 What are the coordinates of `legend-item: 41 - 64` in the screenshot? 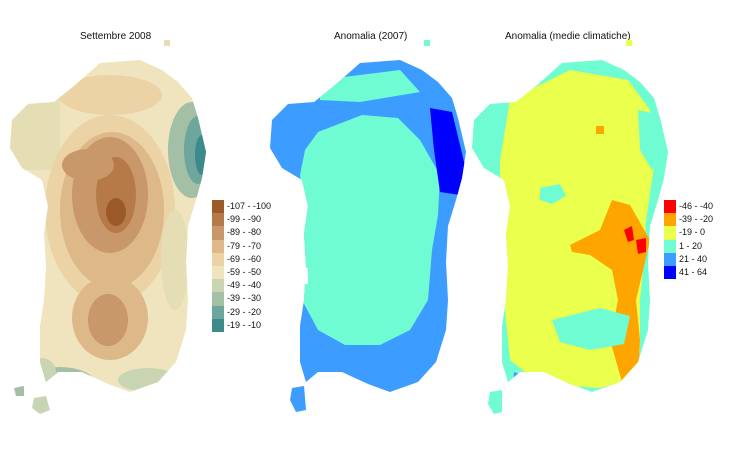 It's located at (688, 272).